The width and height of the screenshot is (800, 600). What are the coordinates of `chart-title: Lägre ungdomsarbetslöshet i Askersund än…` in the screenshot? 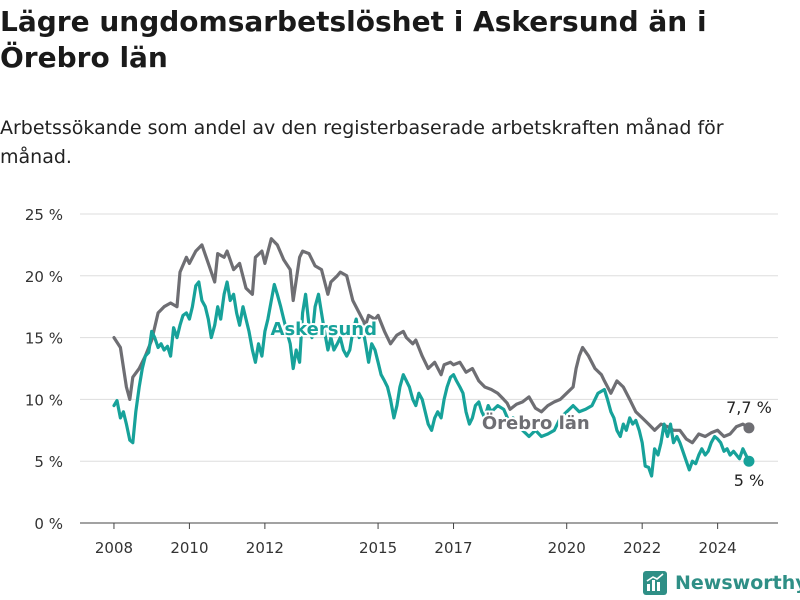 It's located at (353, 39).